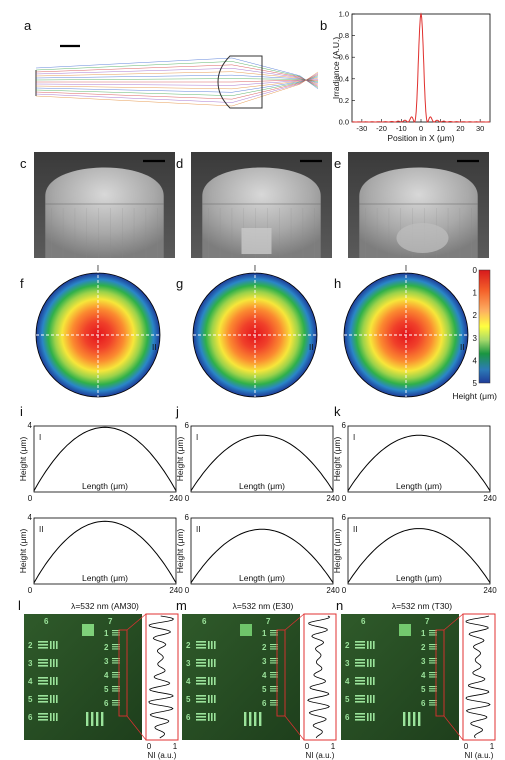 This screenshot has height=760, width=505. What do you see at coordinates (19, 605) in the screenshot?
I see `panel-label-l: l` at bounding box center [19, 605].